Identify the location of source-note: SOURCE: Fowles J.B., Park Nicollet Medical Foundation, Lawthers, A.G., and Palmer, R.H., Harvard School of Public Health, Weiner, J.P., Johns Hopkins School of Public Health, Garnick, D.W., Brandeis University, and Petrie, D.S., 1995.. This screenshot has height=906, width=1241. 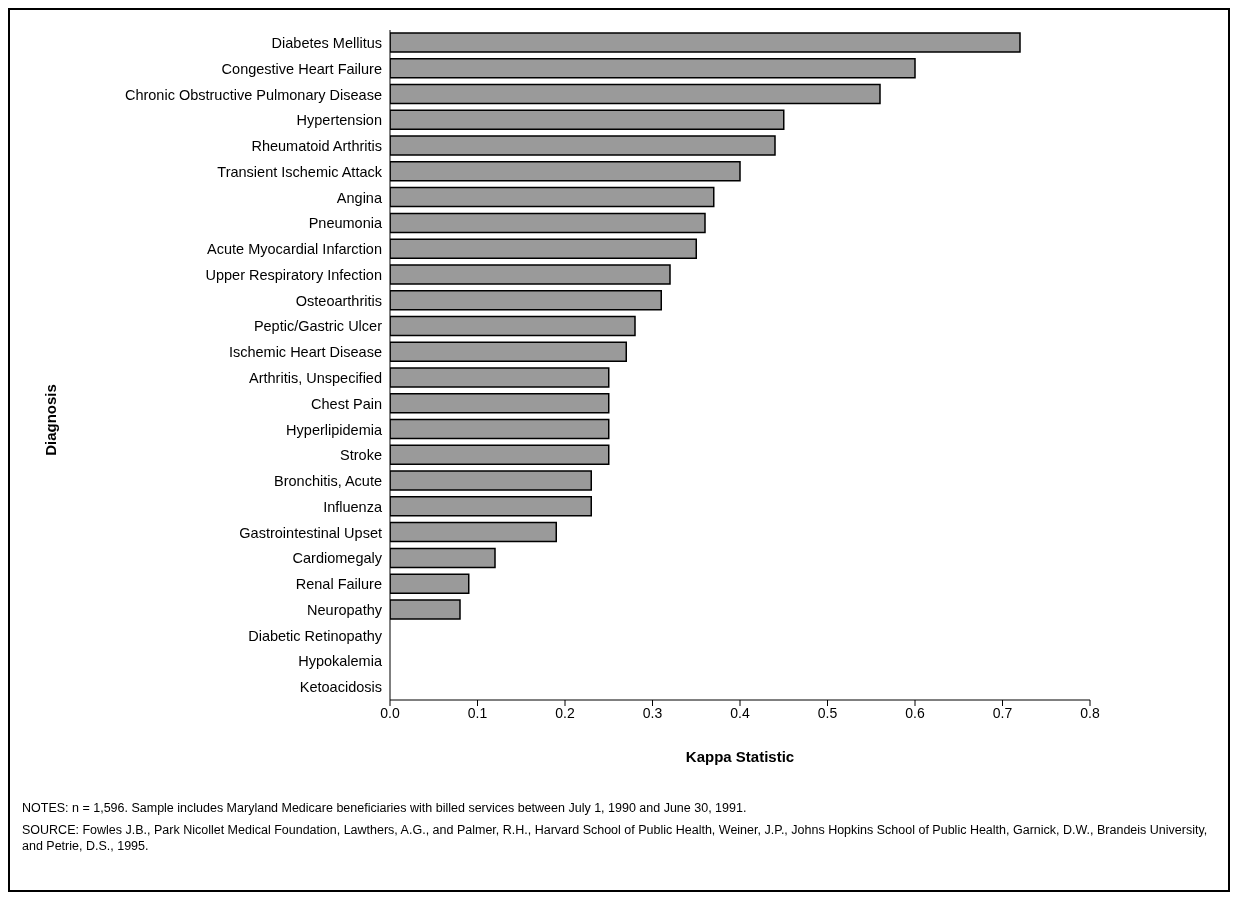
(615, 838).